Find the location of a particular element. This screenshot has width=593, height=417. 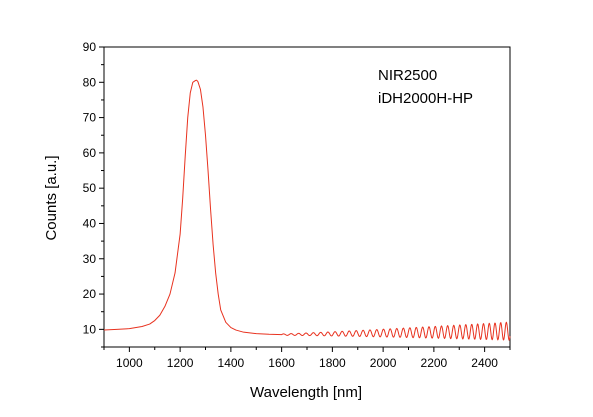

y-tick-label: 10 is located at coordinates (90, 329).